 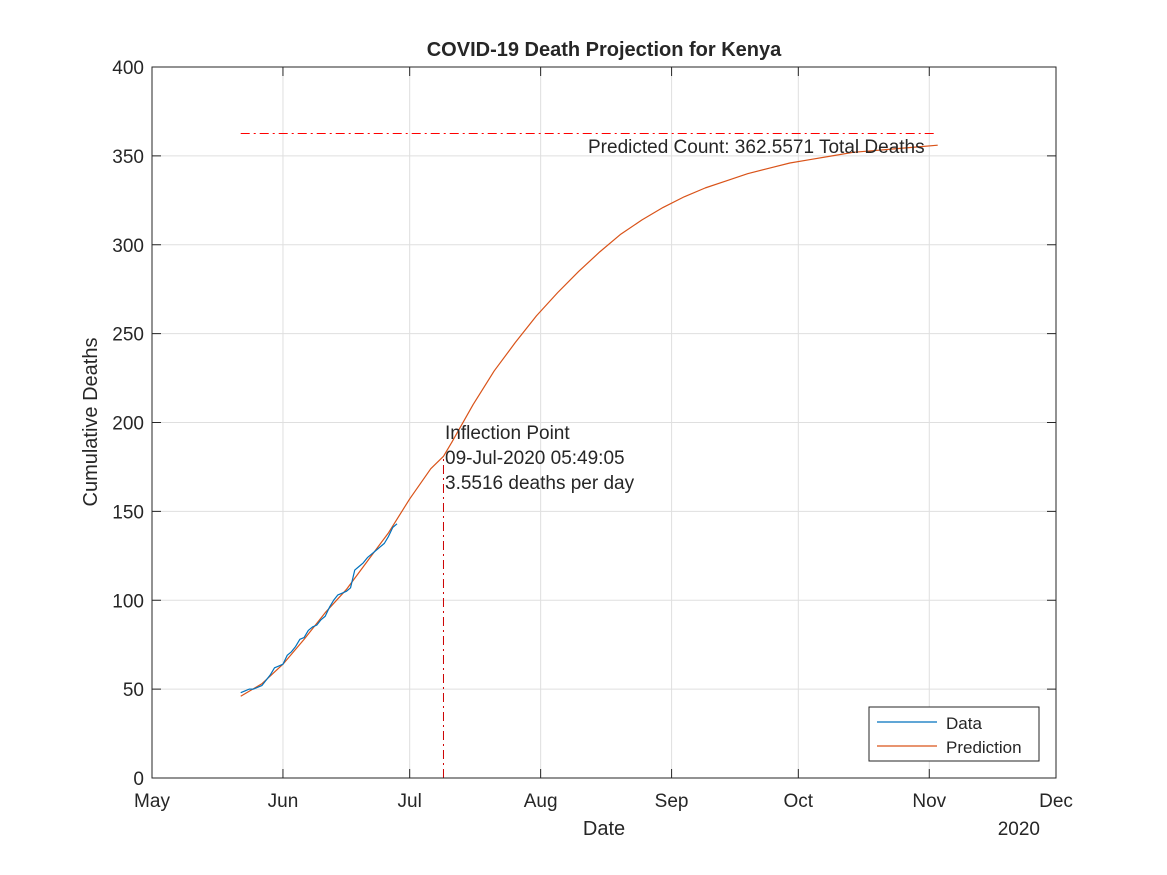 I want to click on predicted-count-annotation: Predicted Count: 362.5571 Total Deaths, so click(x=756, y=147).